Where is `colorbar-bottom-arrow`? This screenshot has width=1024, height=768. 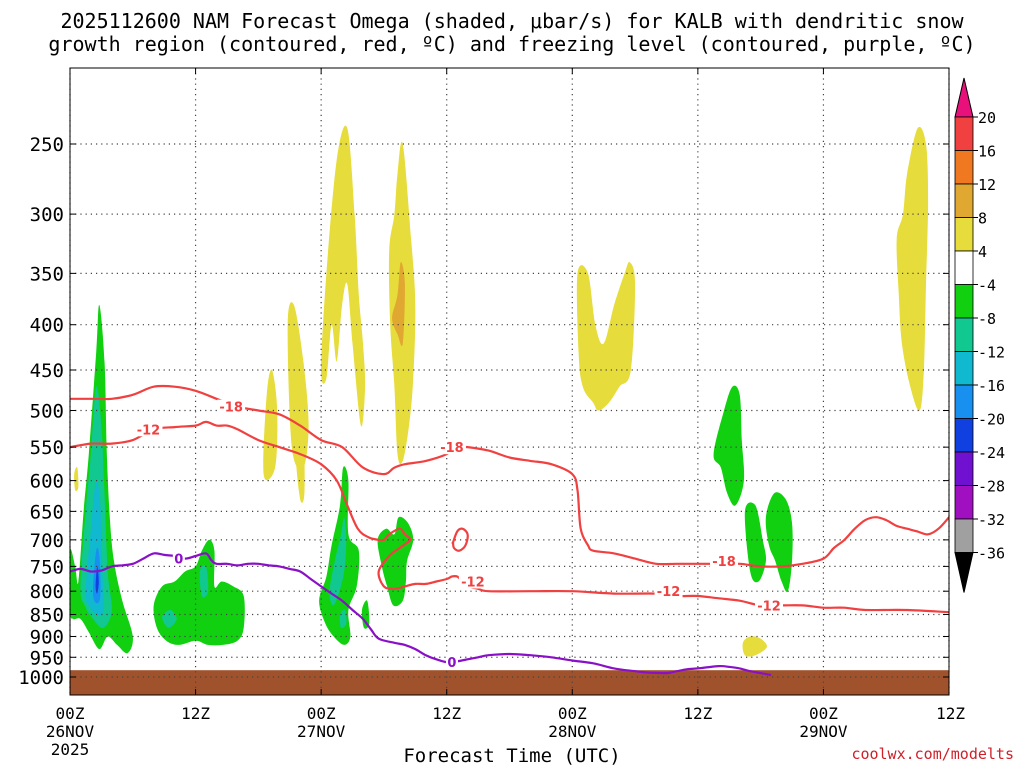 colorbar-bottom-arrow is located at coordinates (964, 572).